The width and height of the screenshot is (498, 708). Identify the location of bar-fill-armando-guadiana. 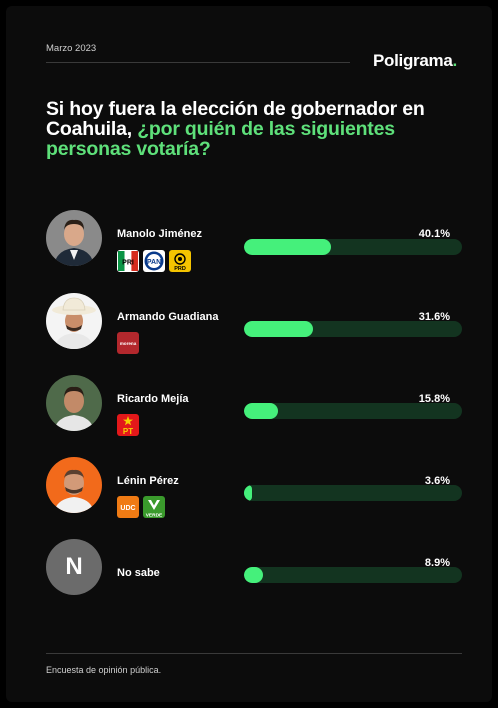
(278, 329).